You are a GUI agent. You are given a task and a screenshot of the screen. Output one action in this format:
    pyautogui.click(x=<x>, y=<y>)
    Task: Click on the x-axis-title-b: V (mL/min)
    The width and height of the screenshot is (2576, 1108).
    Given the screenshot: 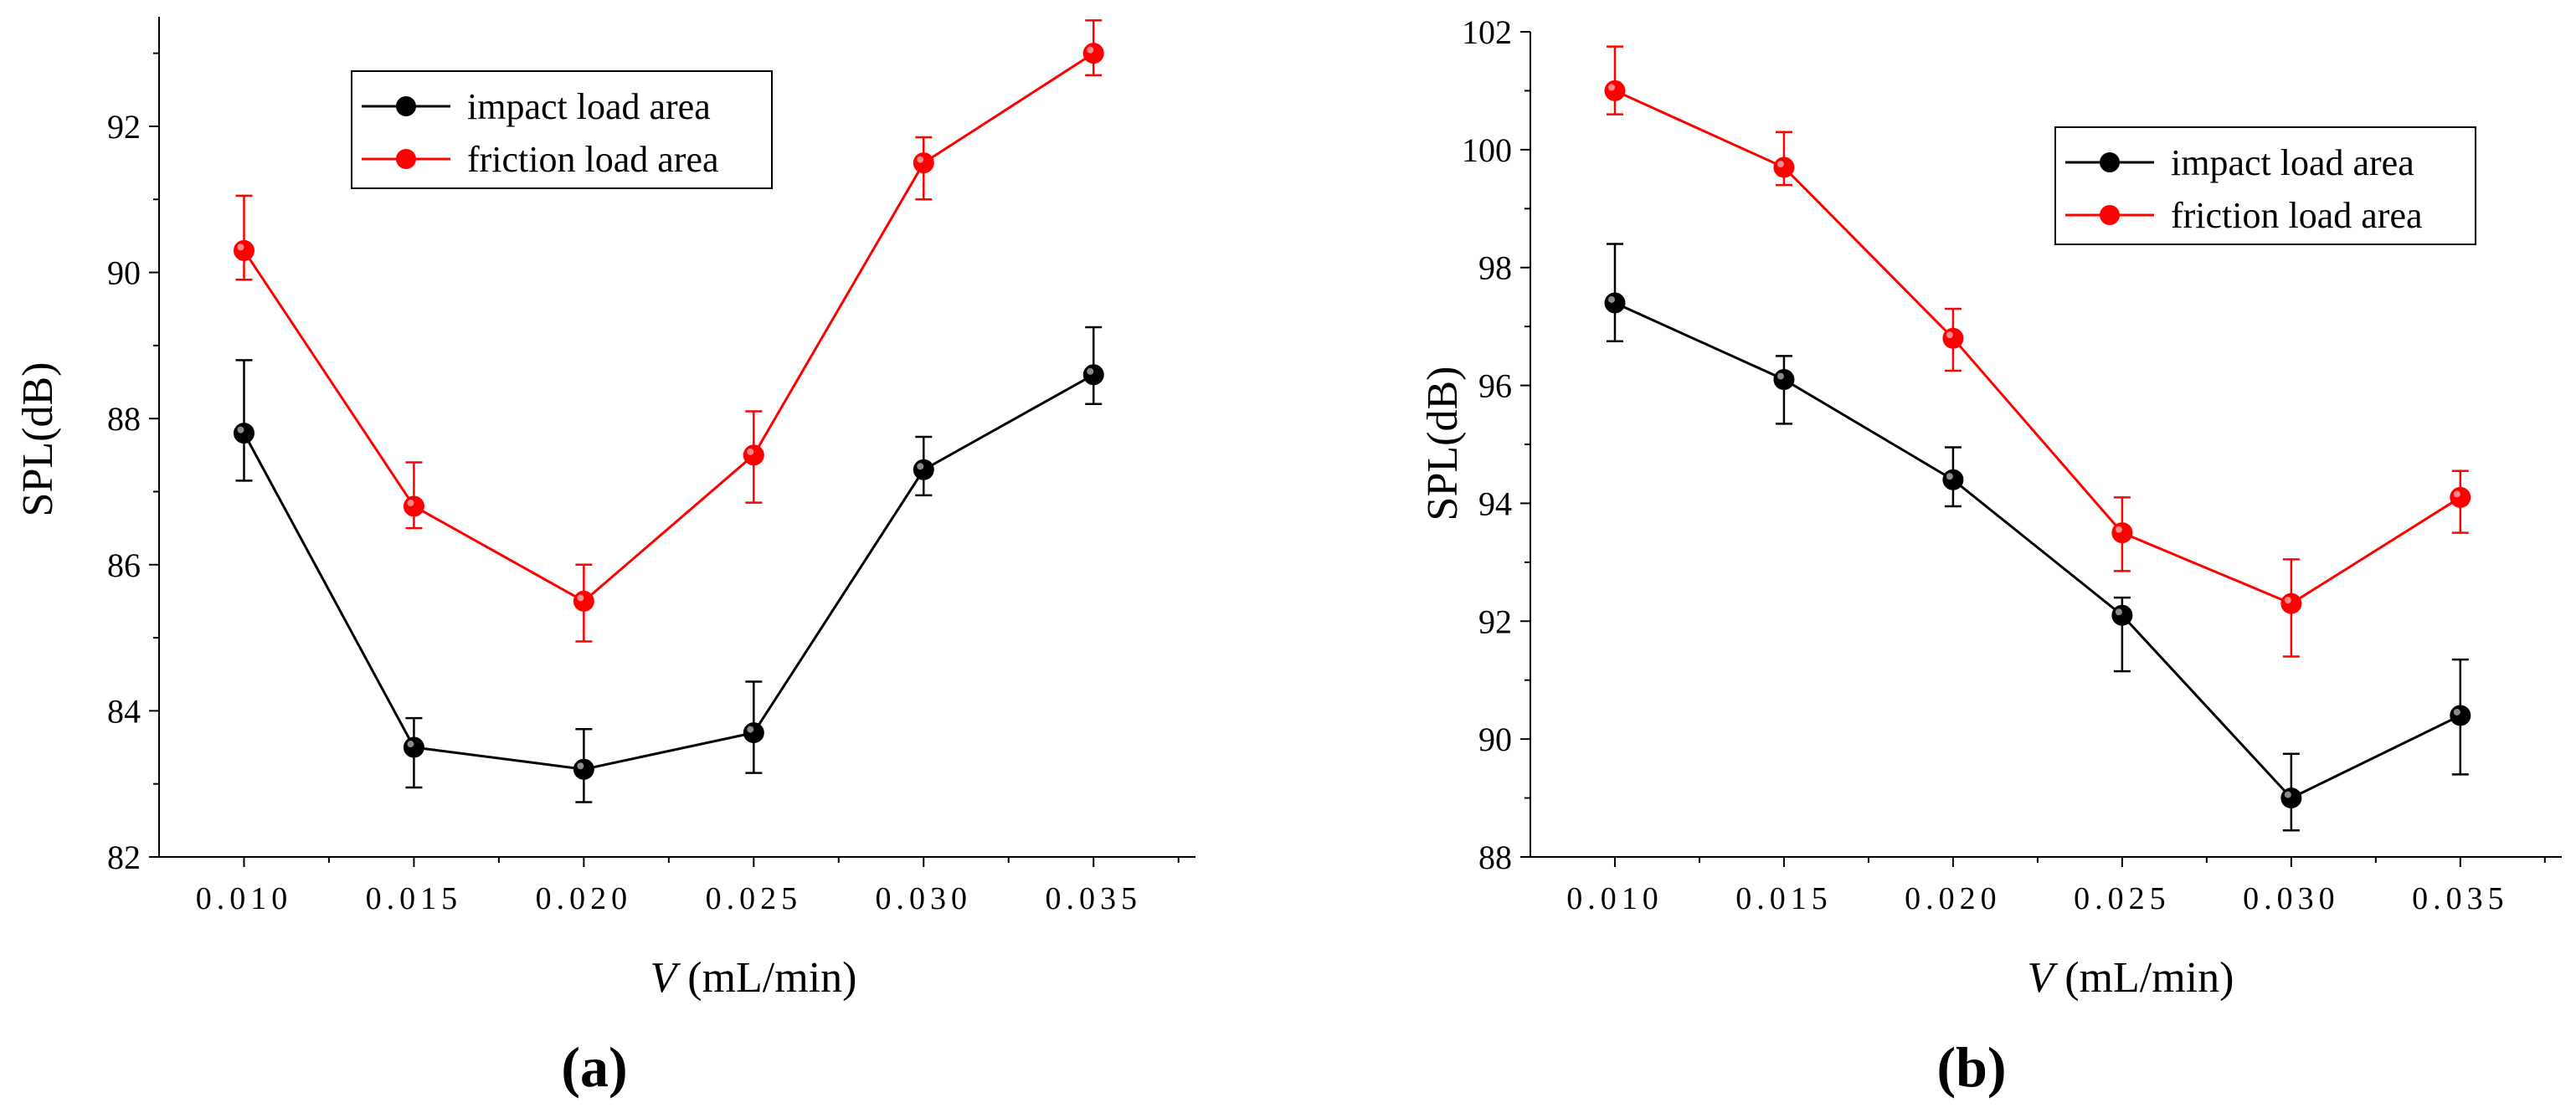 What is the action you would take?
    pyautogui.click(x=2131, y=978)
    